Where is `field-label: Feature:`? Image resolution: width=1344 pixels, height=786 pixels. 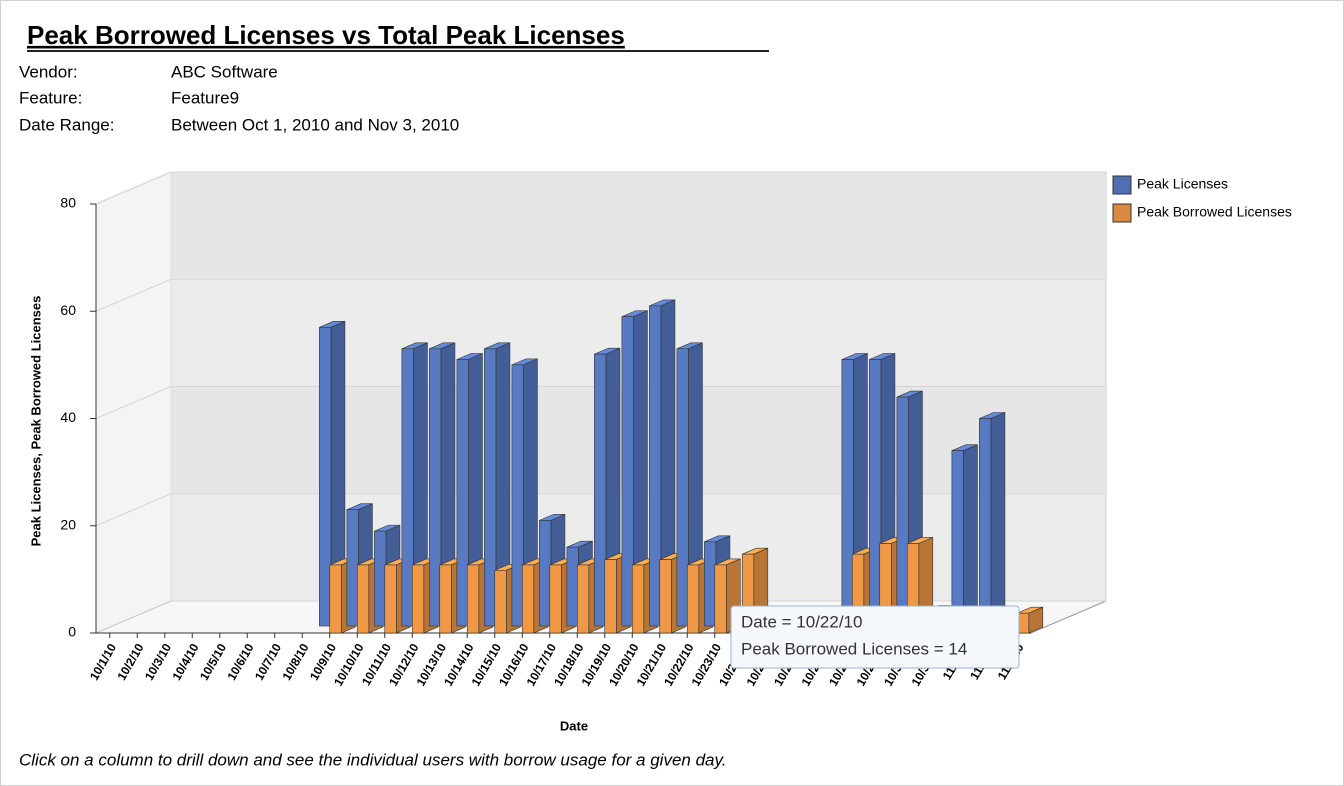 field-label: Feature: is located at coordinates (50, 97).